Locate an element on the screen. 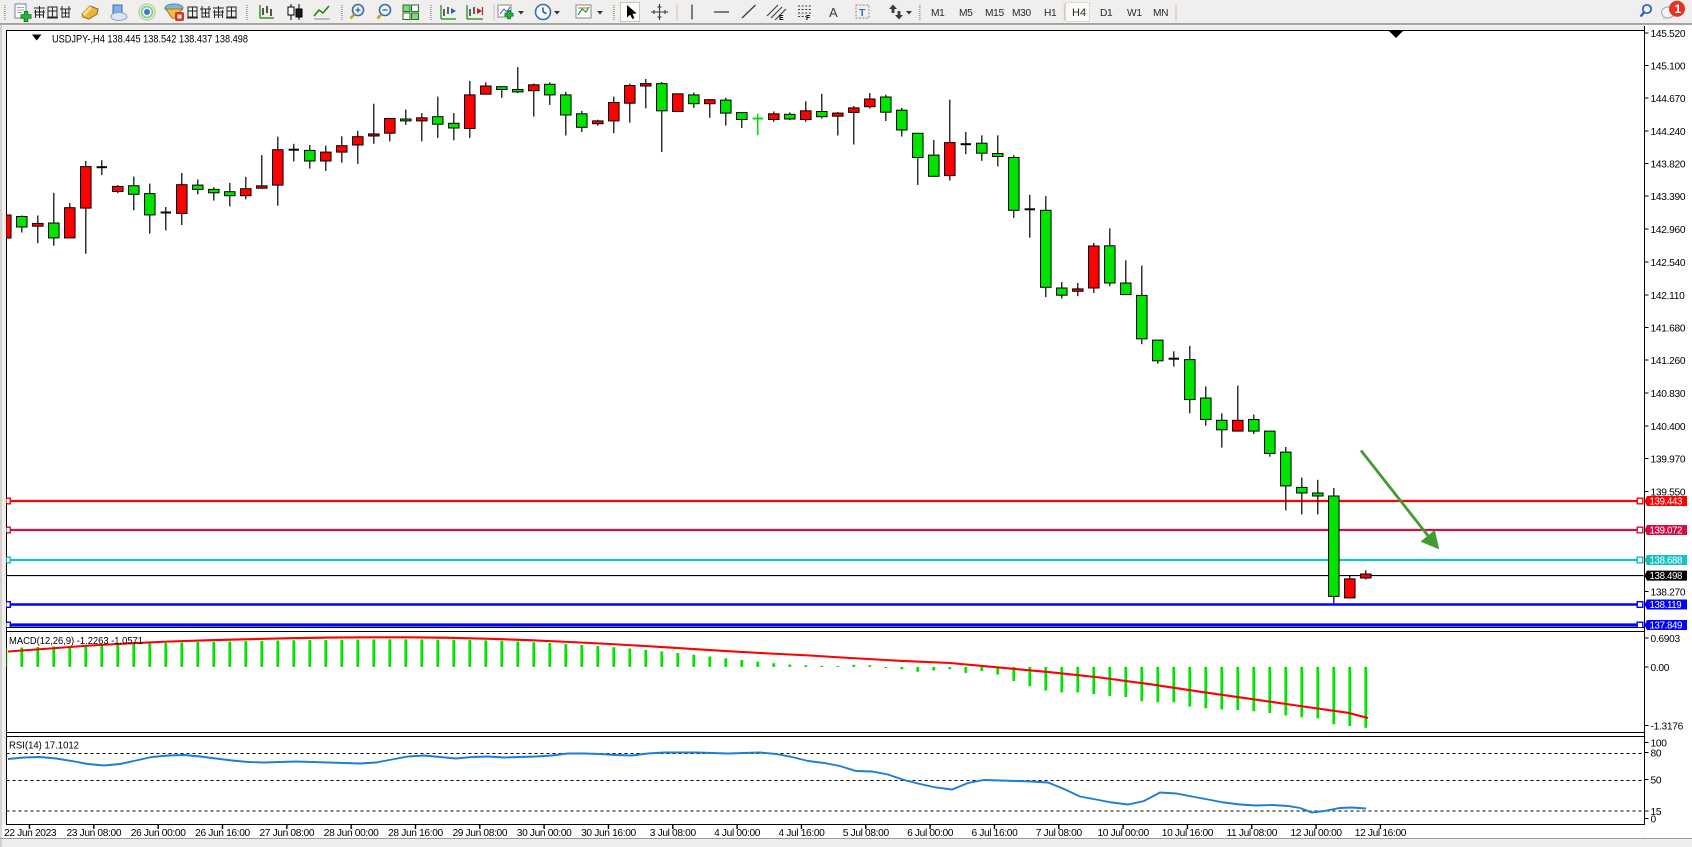  svg-text: E is located at coordinates (781, 18).